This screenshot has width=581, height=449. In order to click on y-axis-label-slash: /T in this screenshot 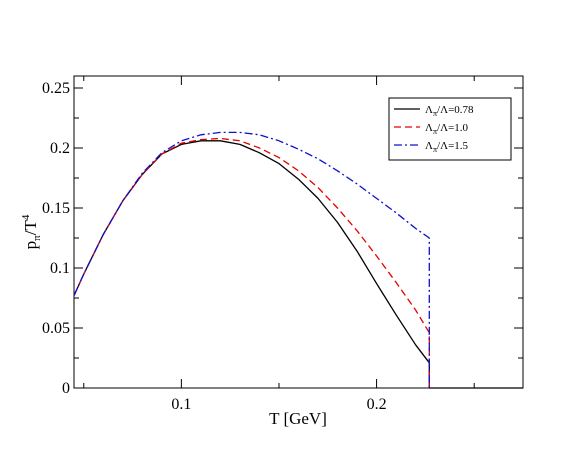, I will do `click(30, 228)`.